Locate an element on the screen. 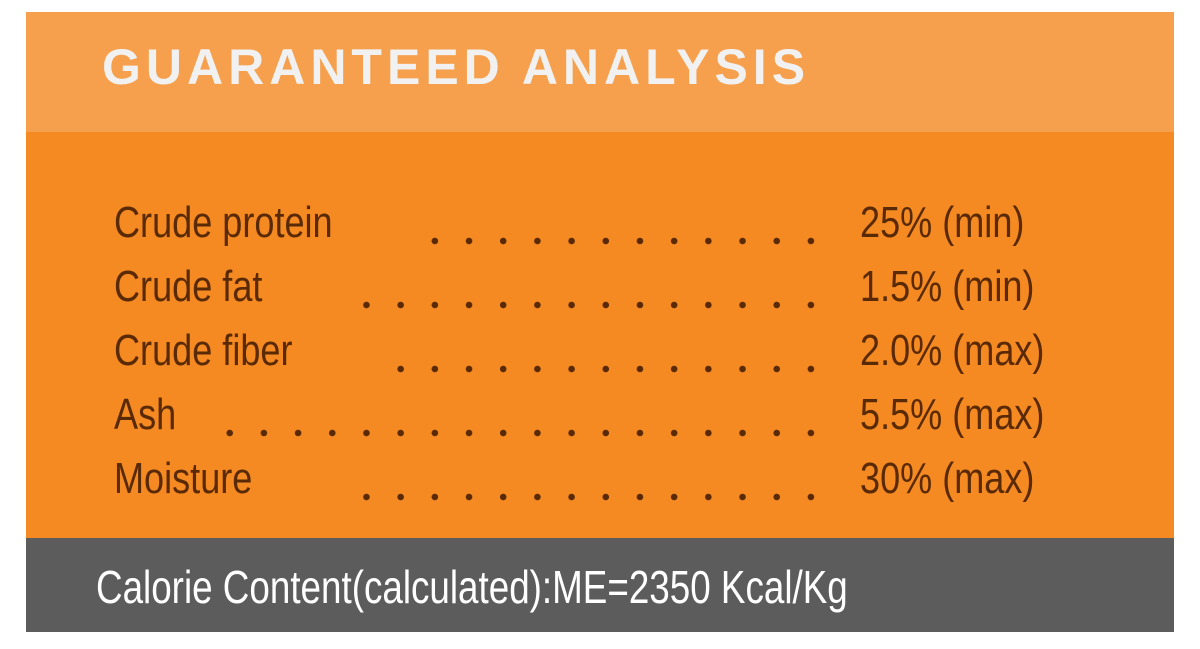  table-row: Crude protein 25% (min) is located at coordinates (600, 228).